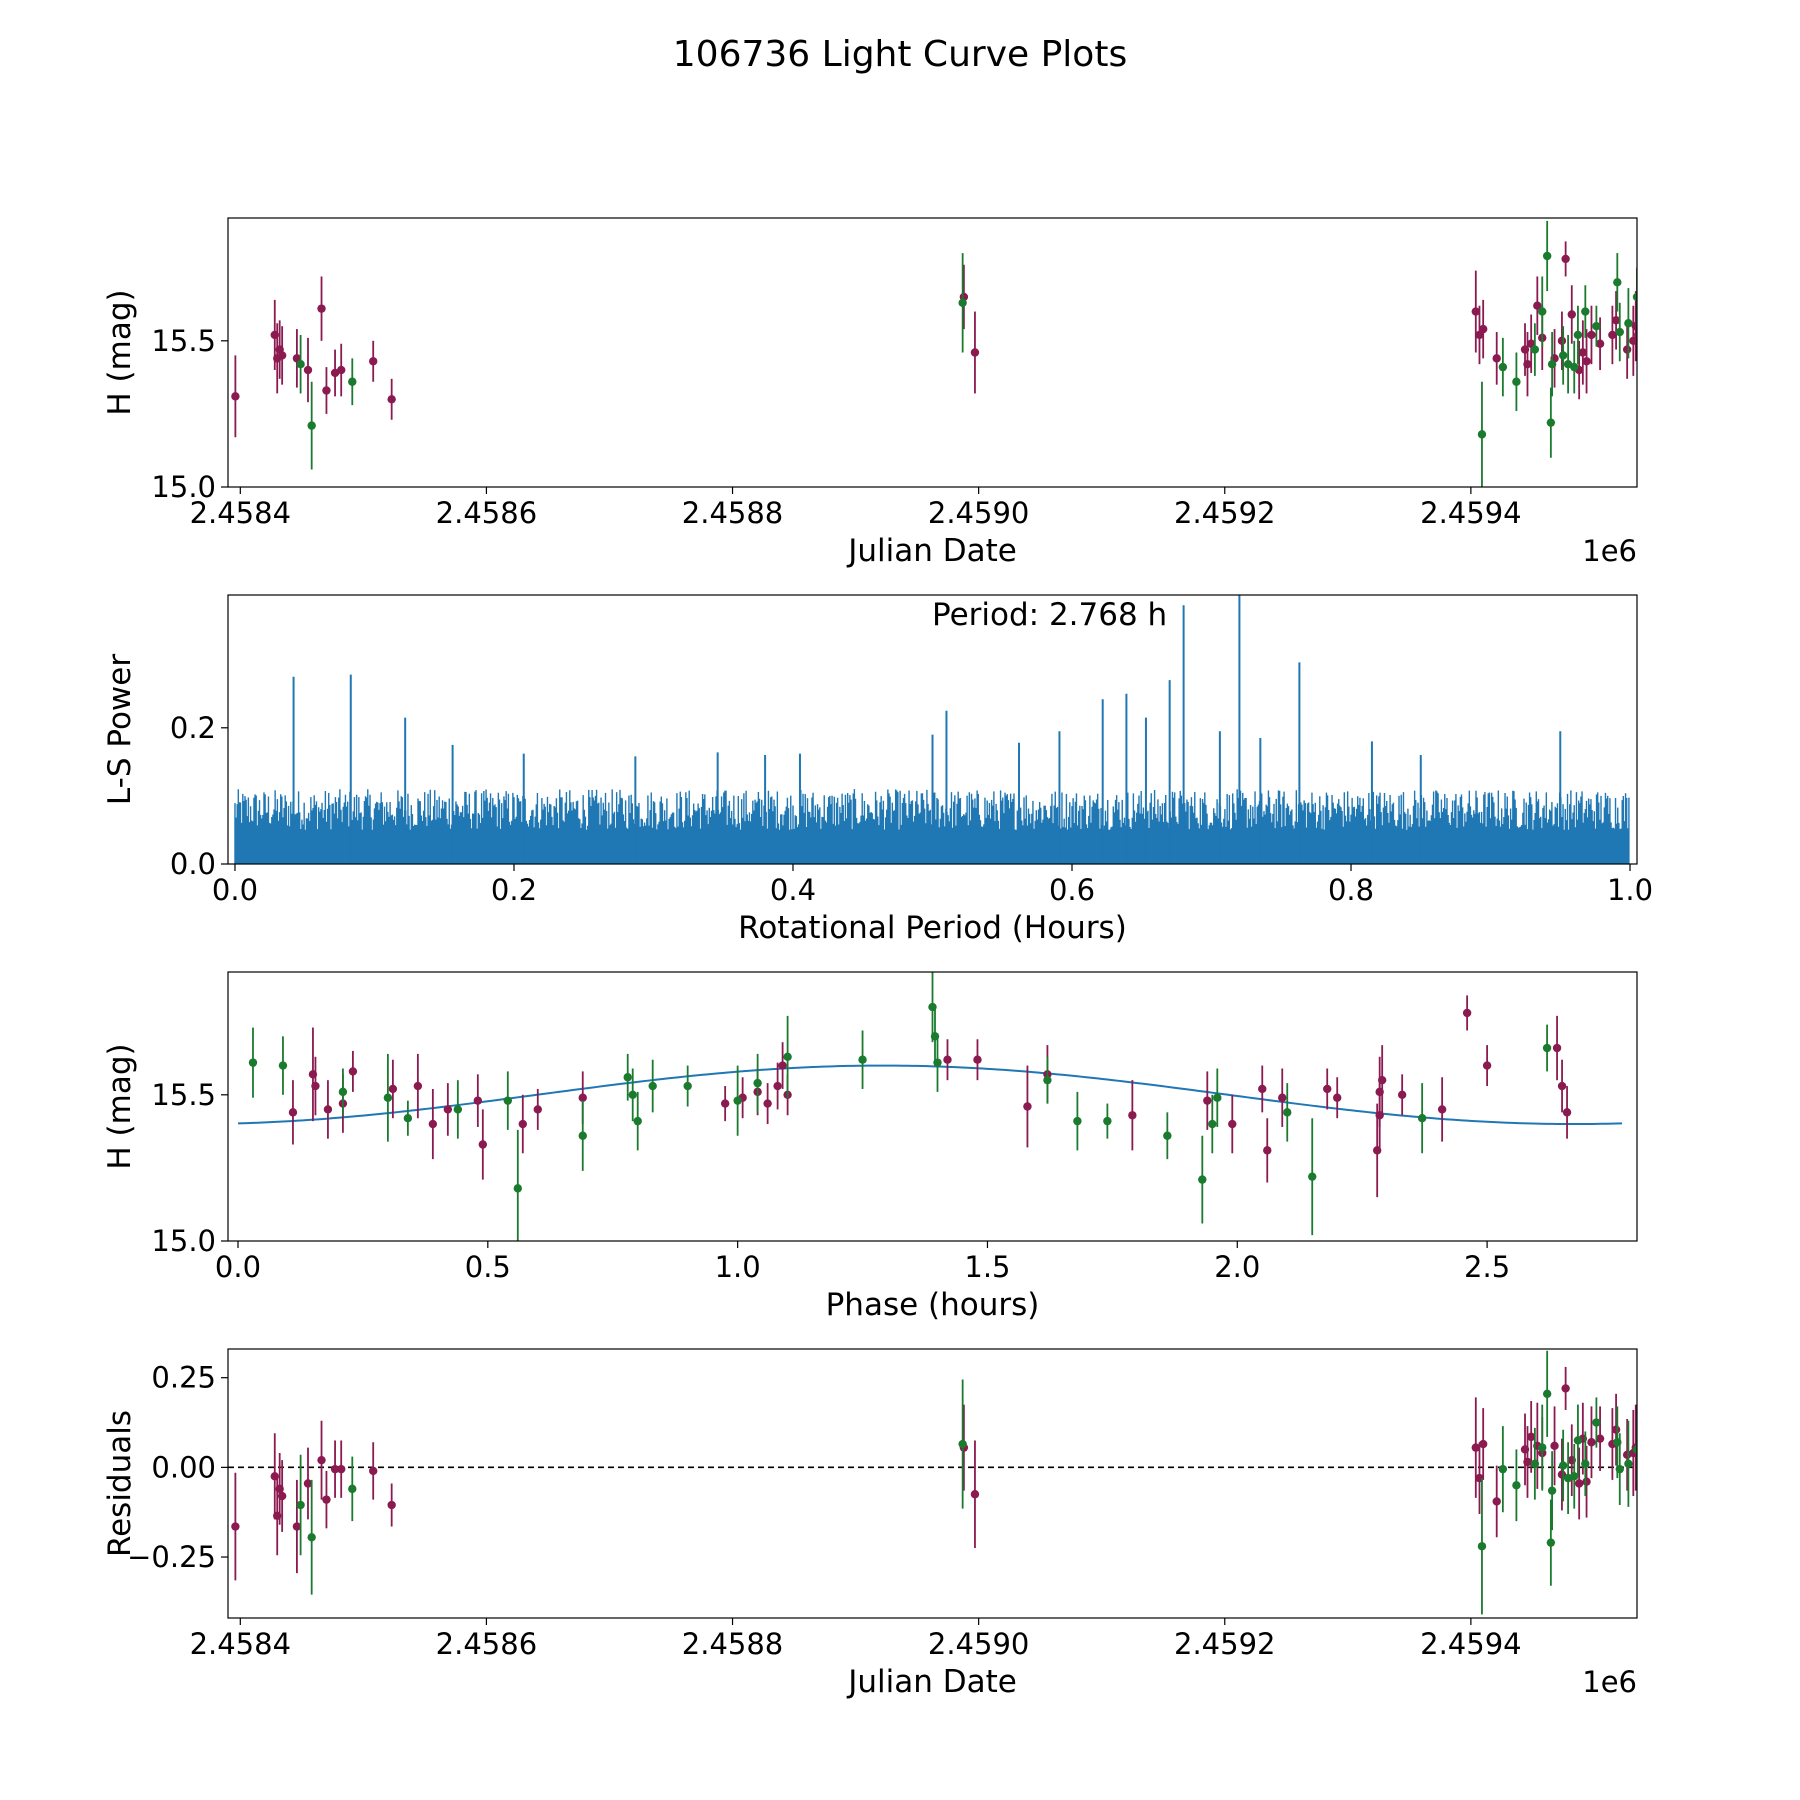  Describe the element at coordinates (183, 1378) in the screenshot. I see `y-tick-label: 0.25` at that location.